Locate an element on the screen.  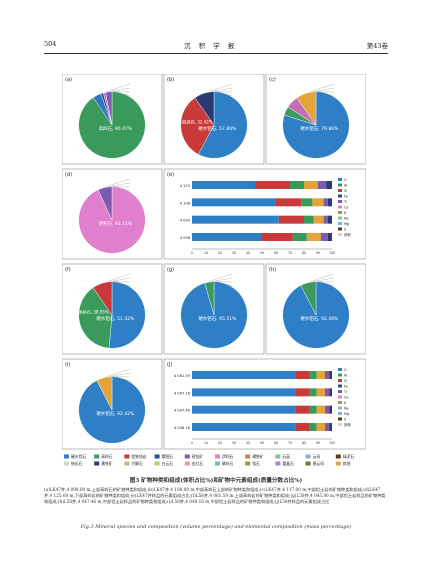
bar-row-label: 4 047.16 is located at coordinates (182, 393).